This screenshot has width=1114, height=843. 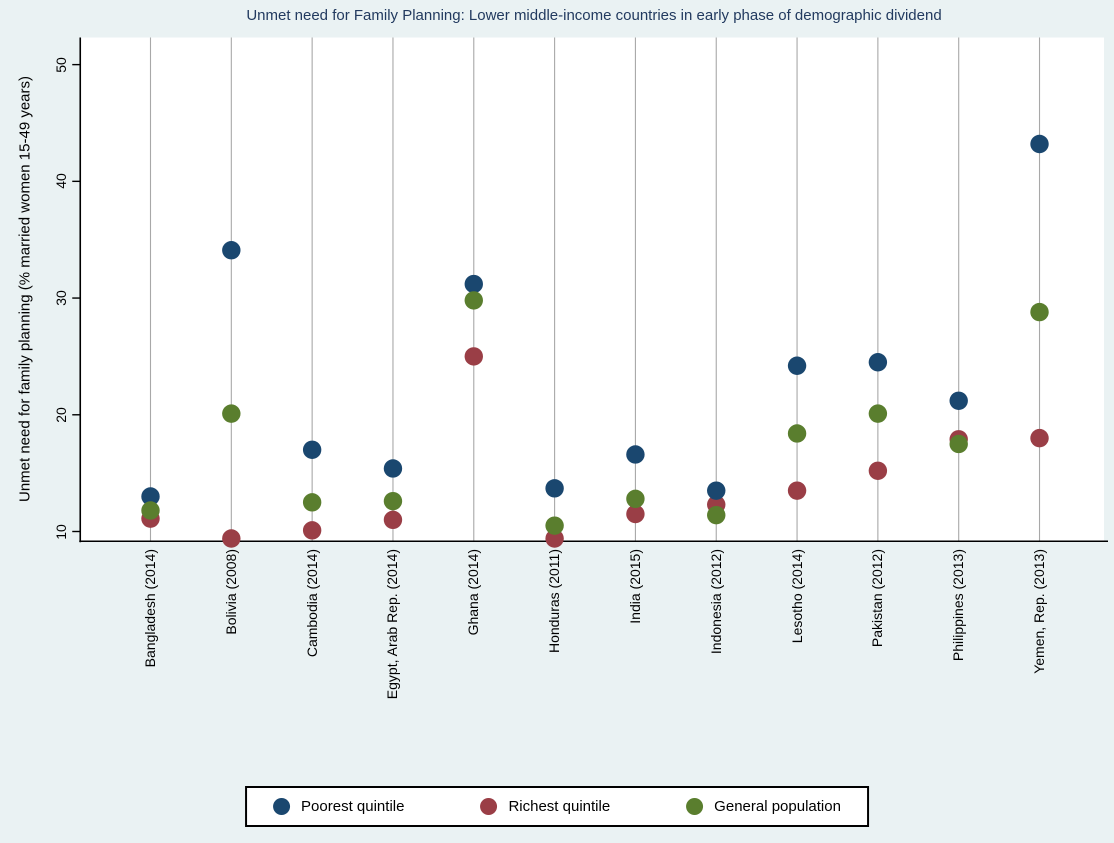 I want to click on legend-label-general: General population, so click(x=777, y=806).